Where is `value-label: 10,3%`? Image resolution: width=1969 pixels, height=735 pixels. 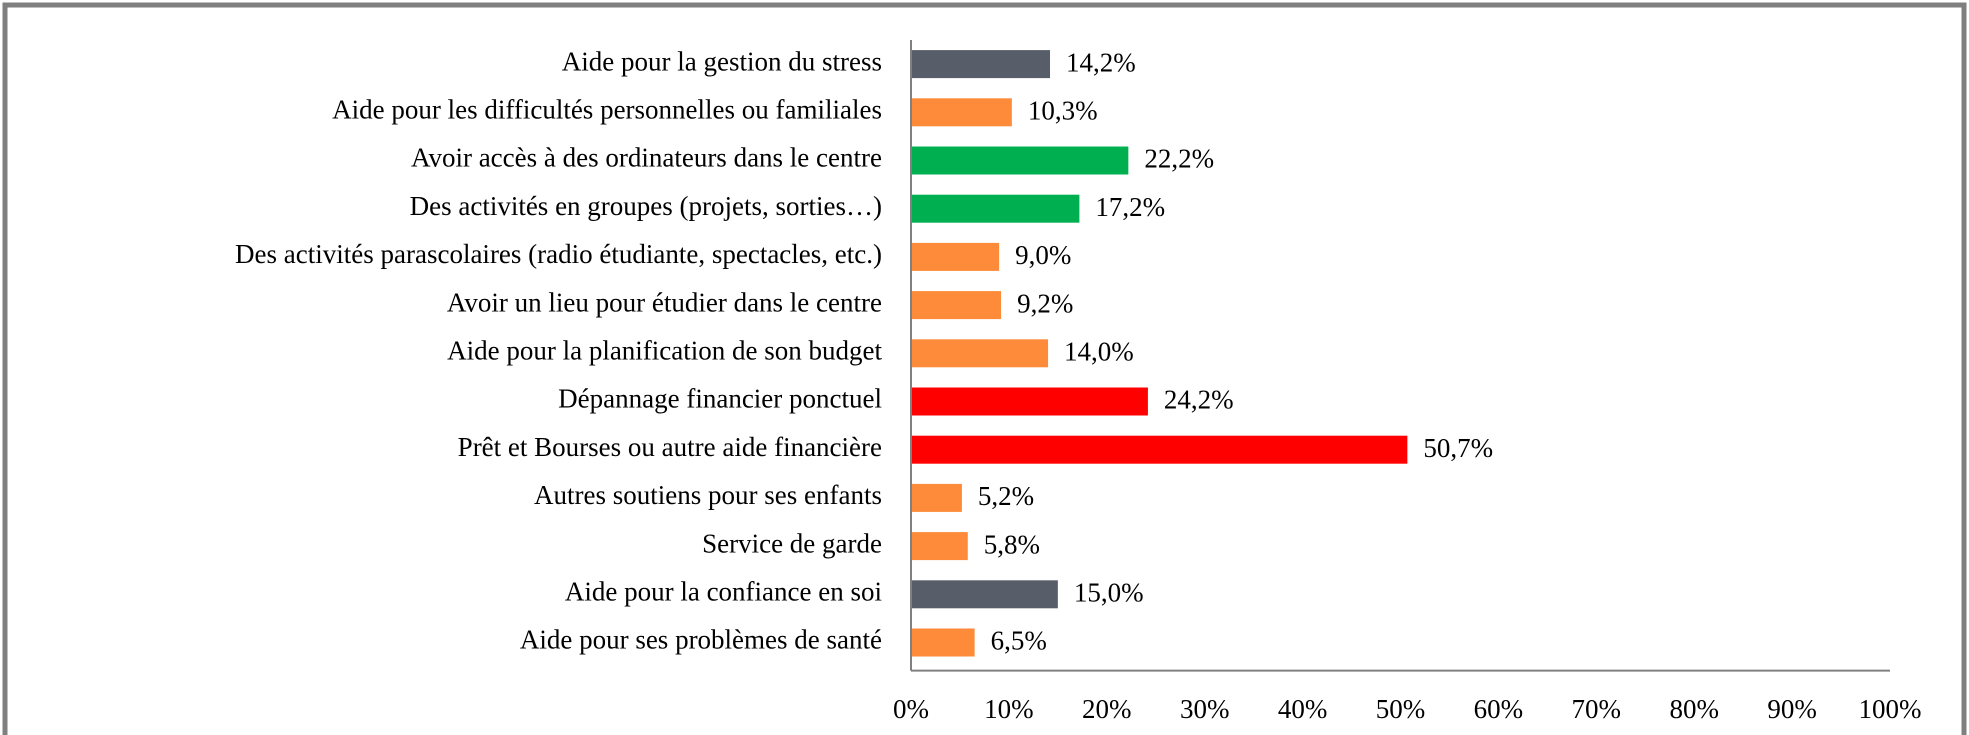 value-label: 10,3% is located at coordinates (1063, 111).